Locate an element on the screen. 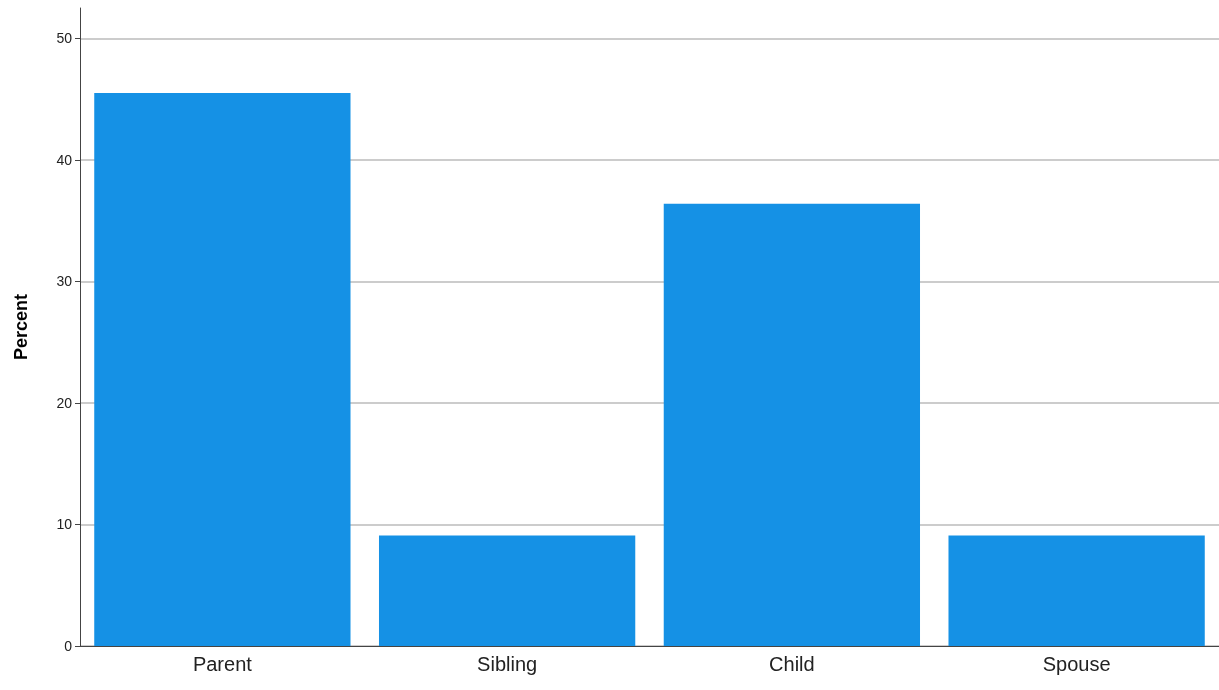 This screenshot has height=690, width=1219. x-tick-label: Sibling is located at coordinates (507, 664).